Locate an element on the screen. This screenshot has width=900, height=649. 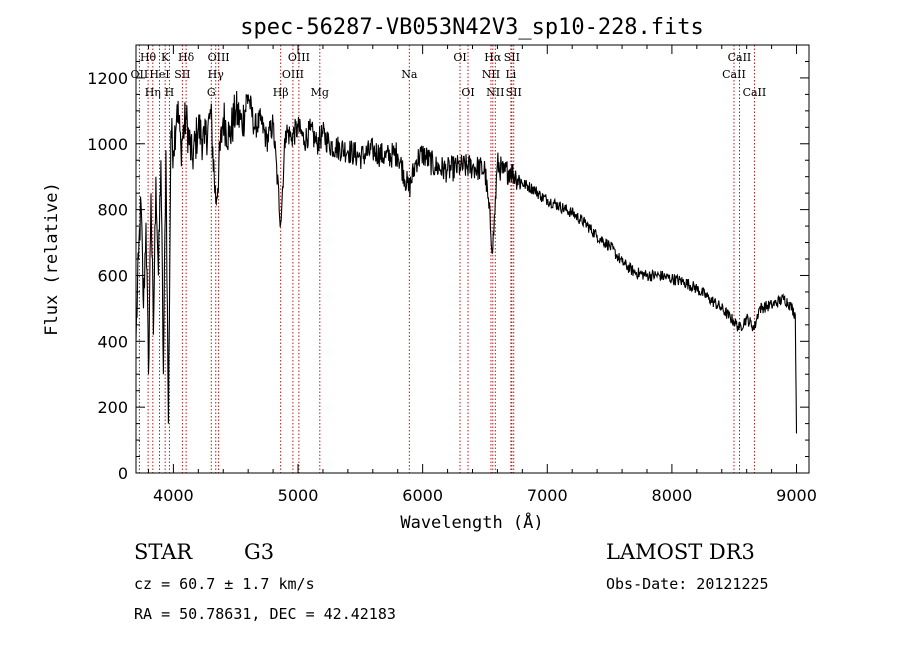
coordinates: RA = 50.78631, DEC = 42.42183 is located at coordinates (265, 614).